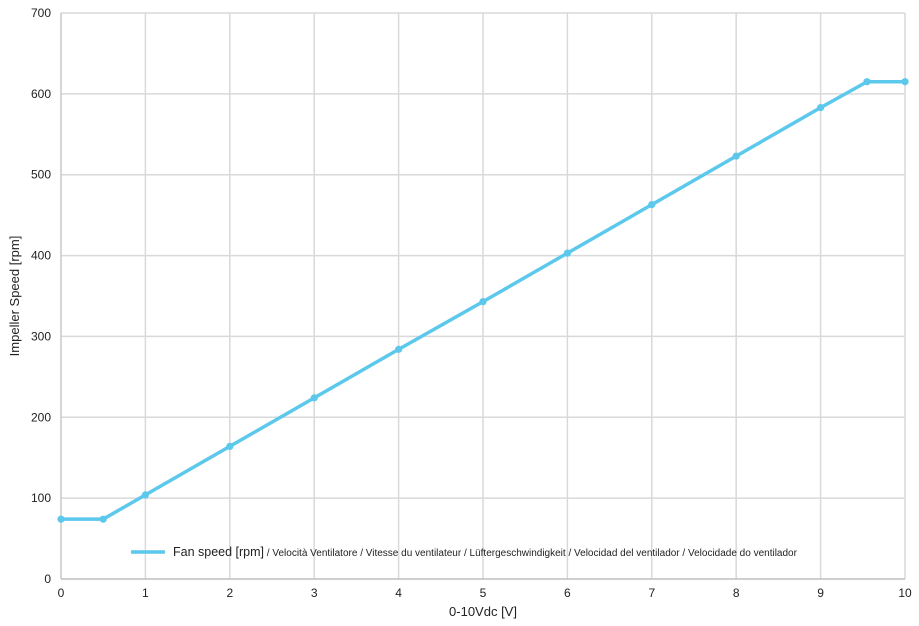  What do you see at coordinates (14, 296) in the screenshot?
I see `y-axis-label: Impeller Speed [rpm]` at bounding box center [14, 296].